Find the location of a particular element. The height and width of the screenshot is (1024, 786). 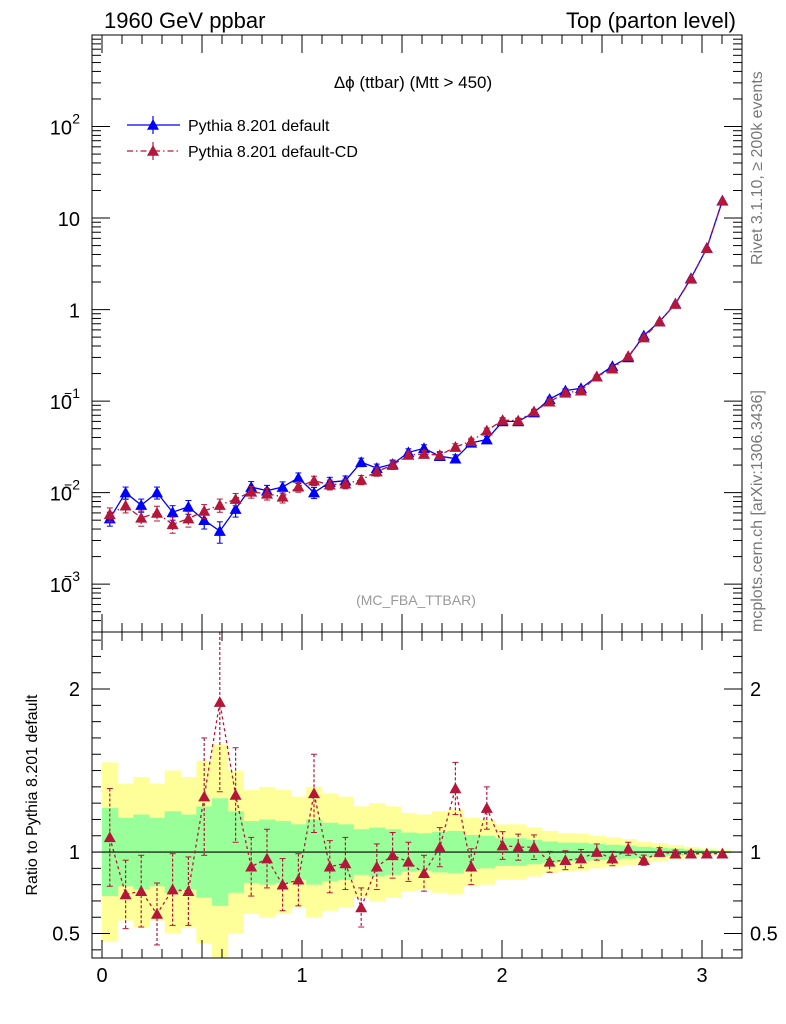

rivet-label: Rivet 3.1.10, ≥ 200k events is located at coordinates (757, 168).